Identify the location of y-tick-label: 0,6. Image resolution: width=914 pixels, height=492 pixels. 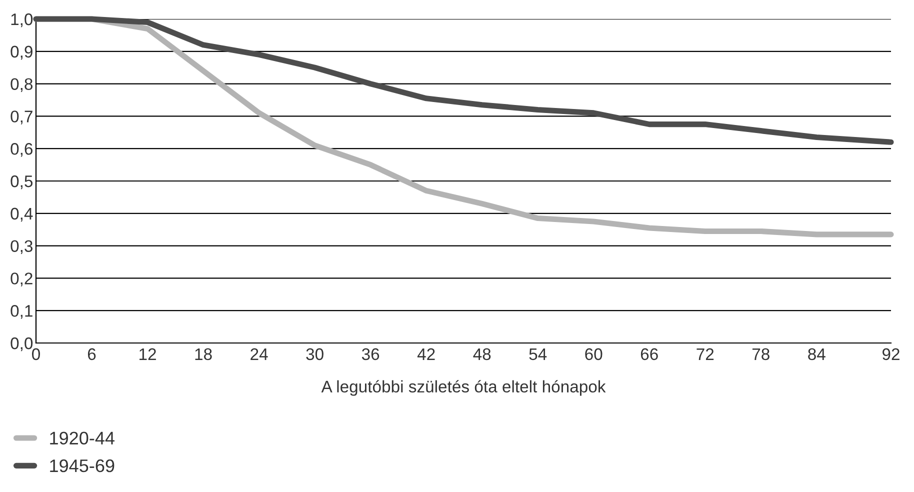
(21, 150).